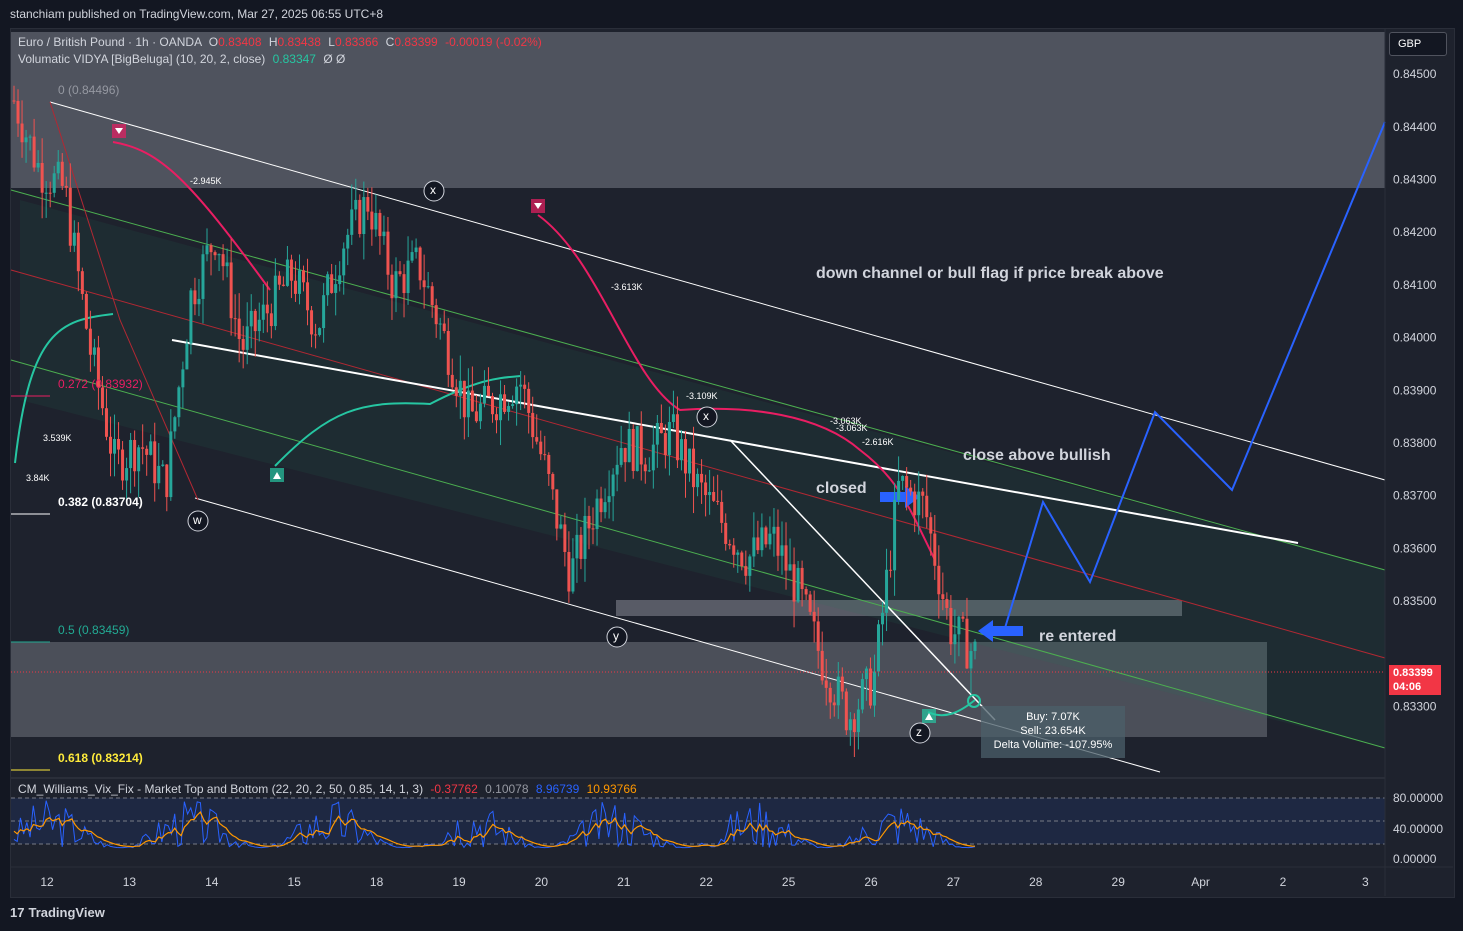 The image size is (1463, 931). What do you see at coordinates (1418, 44) in the screenshot?
I see `currency-button: GBP` at bounding box center [1418, 44].